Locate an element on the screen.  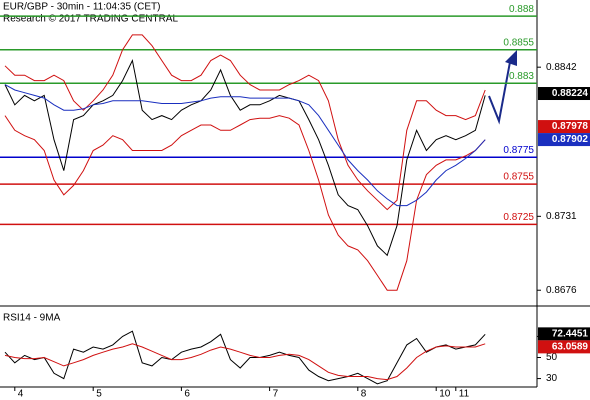
header-line: Research © 2017 TRADING CENTRAL is located at coordinates (90, 19).